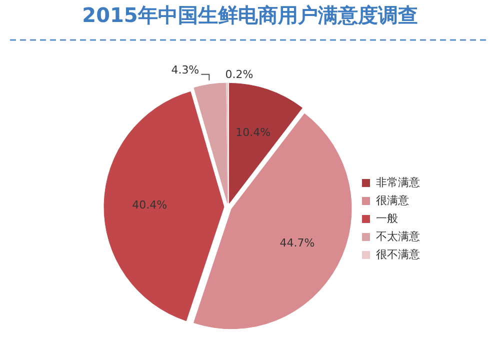 The width and height of the screenshot is (500, 350). I want to click on data-label: 40.4%, so click(150, 205).